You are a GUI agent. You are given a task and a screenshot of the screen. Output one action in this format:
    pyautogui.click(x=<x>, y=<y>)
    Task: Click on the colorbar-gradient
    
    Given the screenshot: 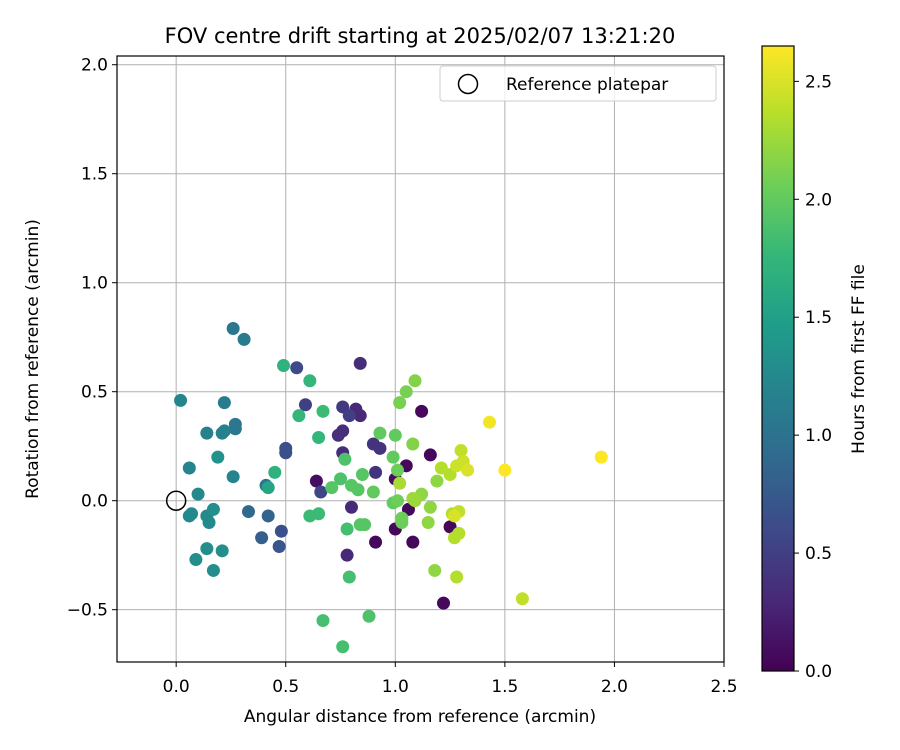 What is the action you would take?
    pyautogui.click(x=778, y=358)
    